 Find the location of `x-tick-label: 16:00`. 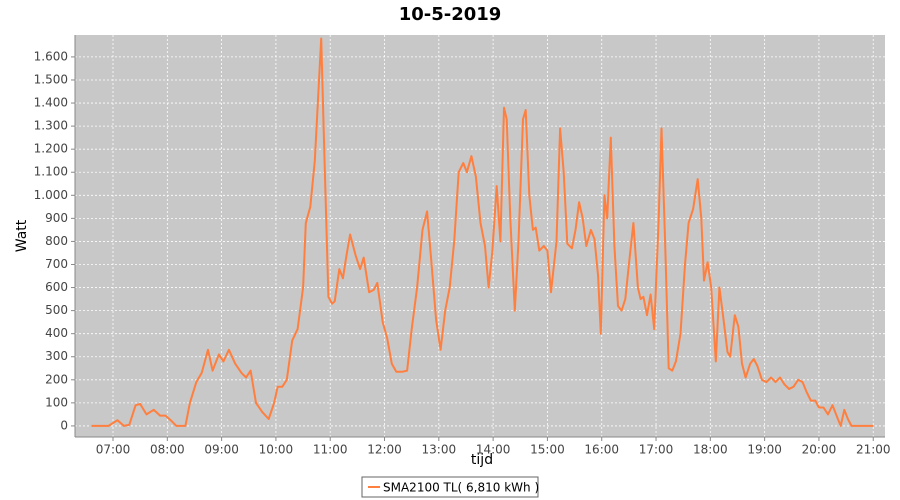

x-tick-label: 16:00 is located at coordinates (601, 450).